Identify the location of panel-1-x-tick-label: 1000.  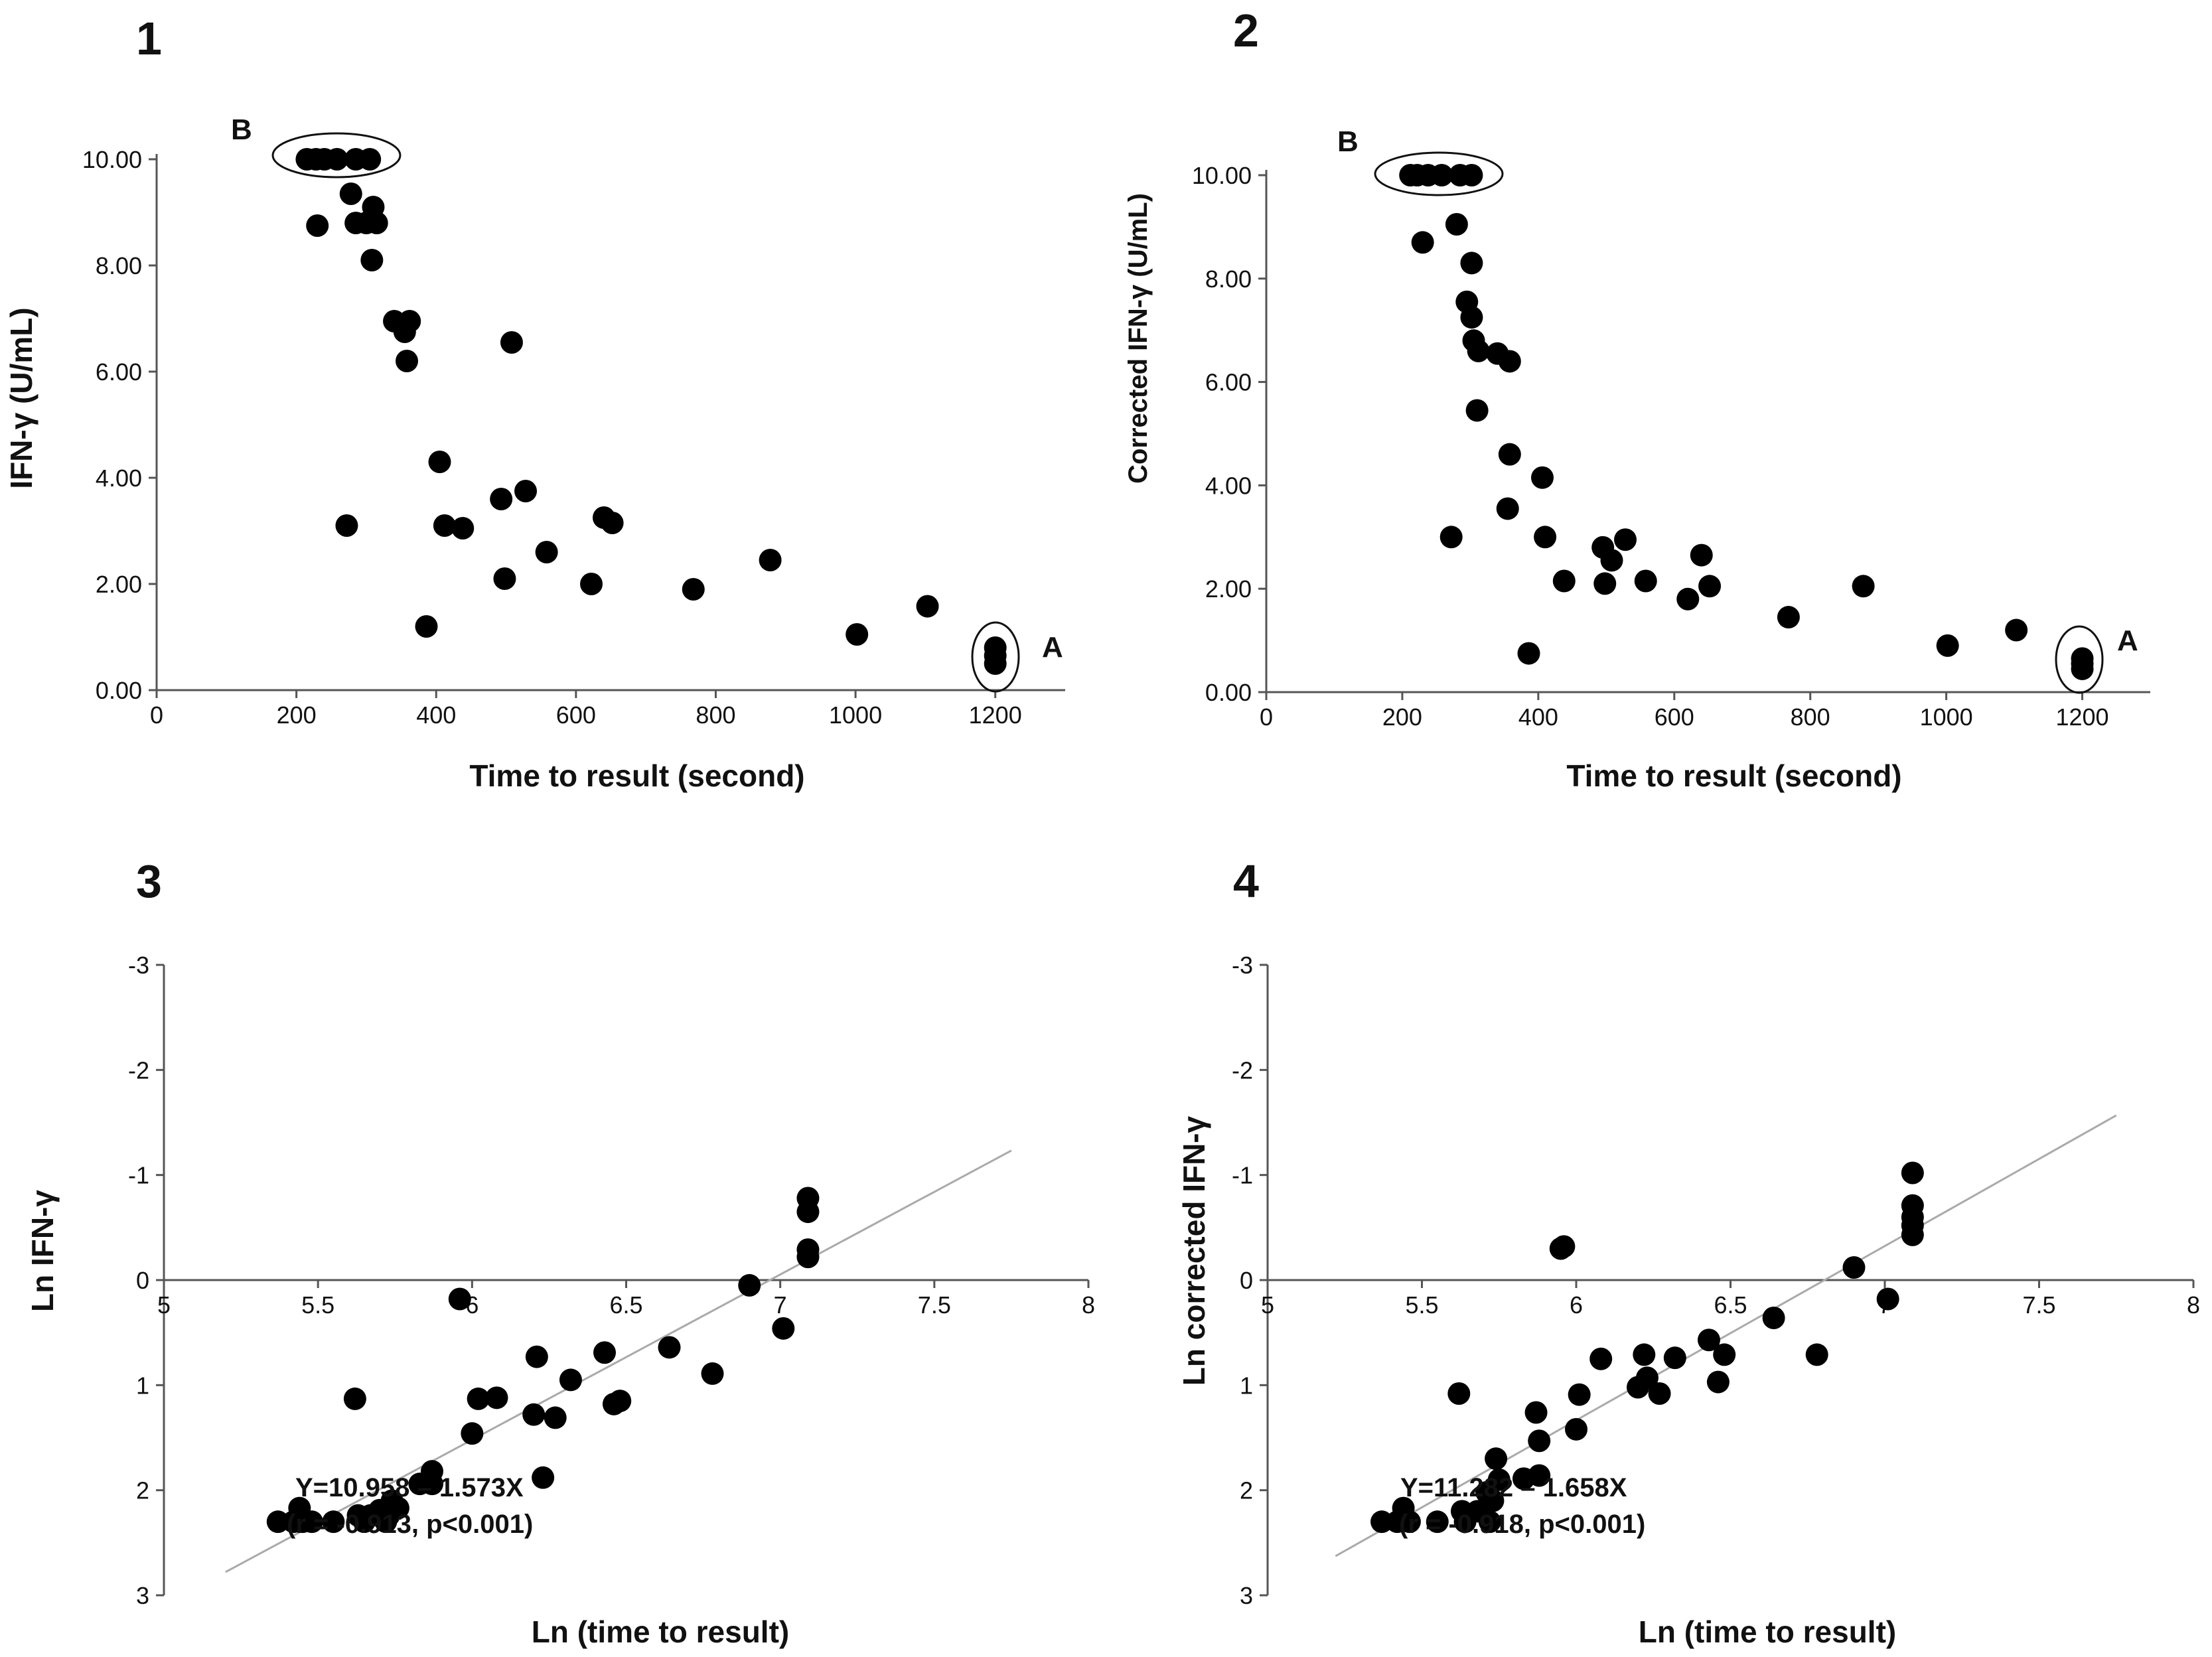
(856, 715).